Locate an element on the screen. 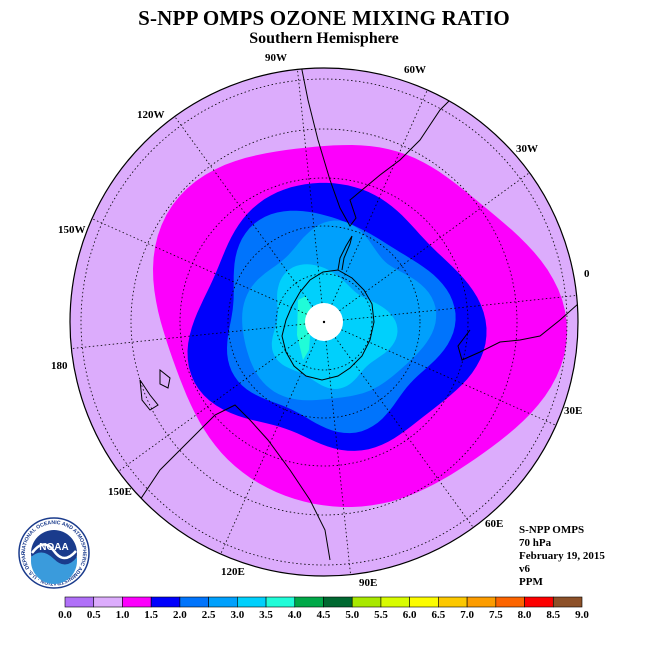  colorbar-tick-label: 8.5 is located at coordinates (553, 615).